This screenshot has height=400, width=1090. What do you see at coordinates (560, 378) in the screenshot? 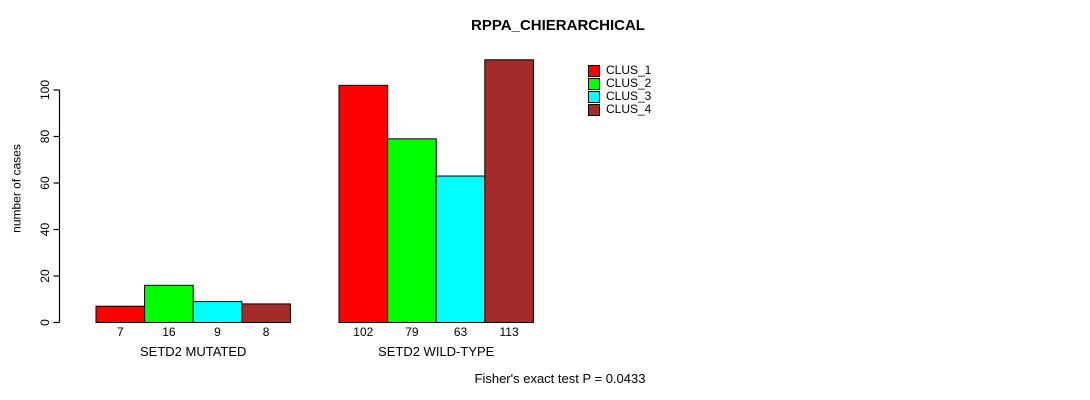
I see `fisher-test-note: Fisher's exact test P = 0.0433` at bounding box center [560, 378].